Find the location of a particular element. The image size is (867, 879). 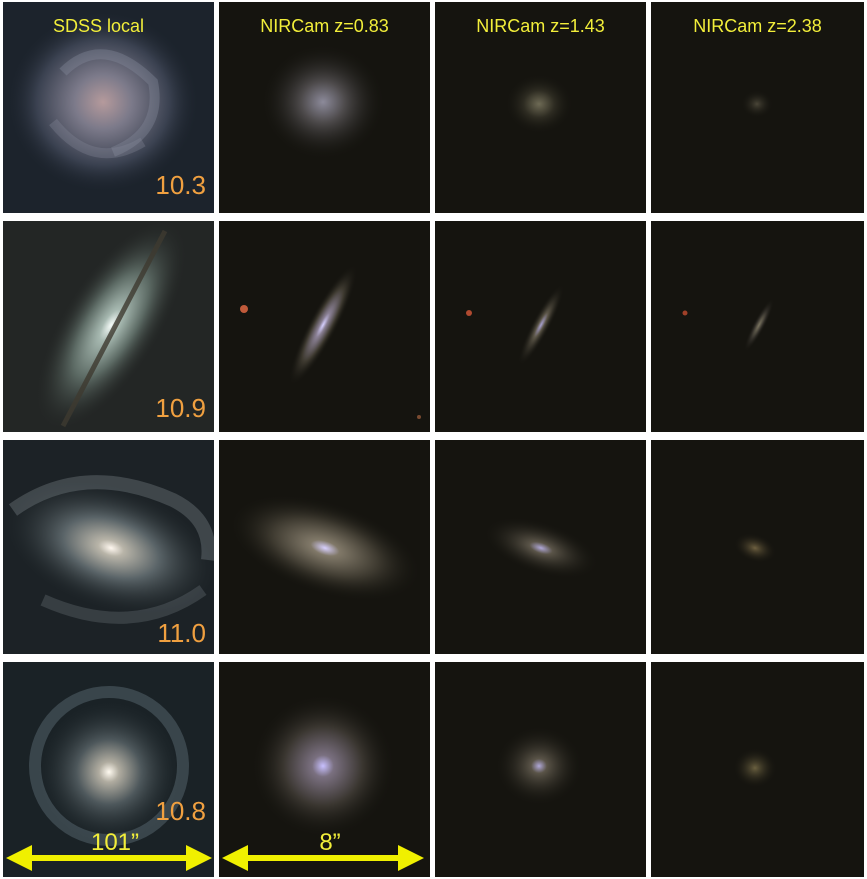

panel-r3-sdss: 11.0 is located at coordinates (108, 547).